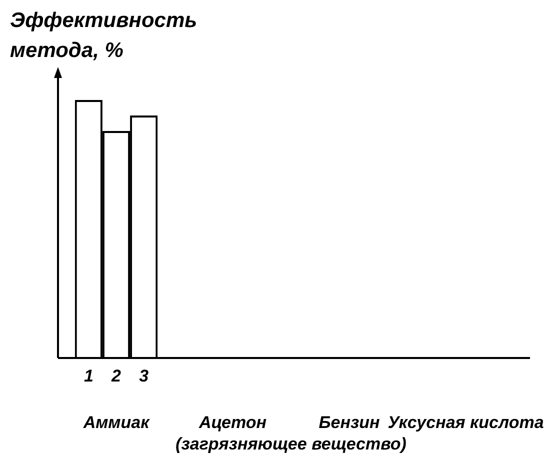 The height and width of the screenshot is (461, 548). What do you see at coordinates (232, 422) in the screenshot?
I see `x-tick-label: Ацетон` at bounding box center [232, 422].